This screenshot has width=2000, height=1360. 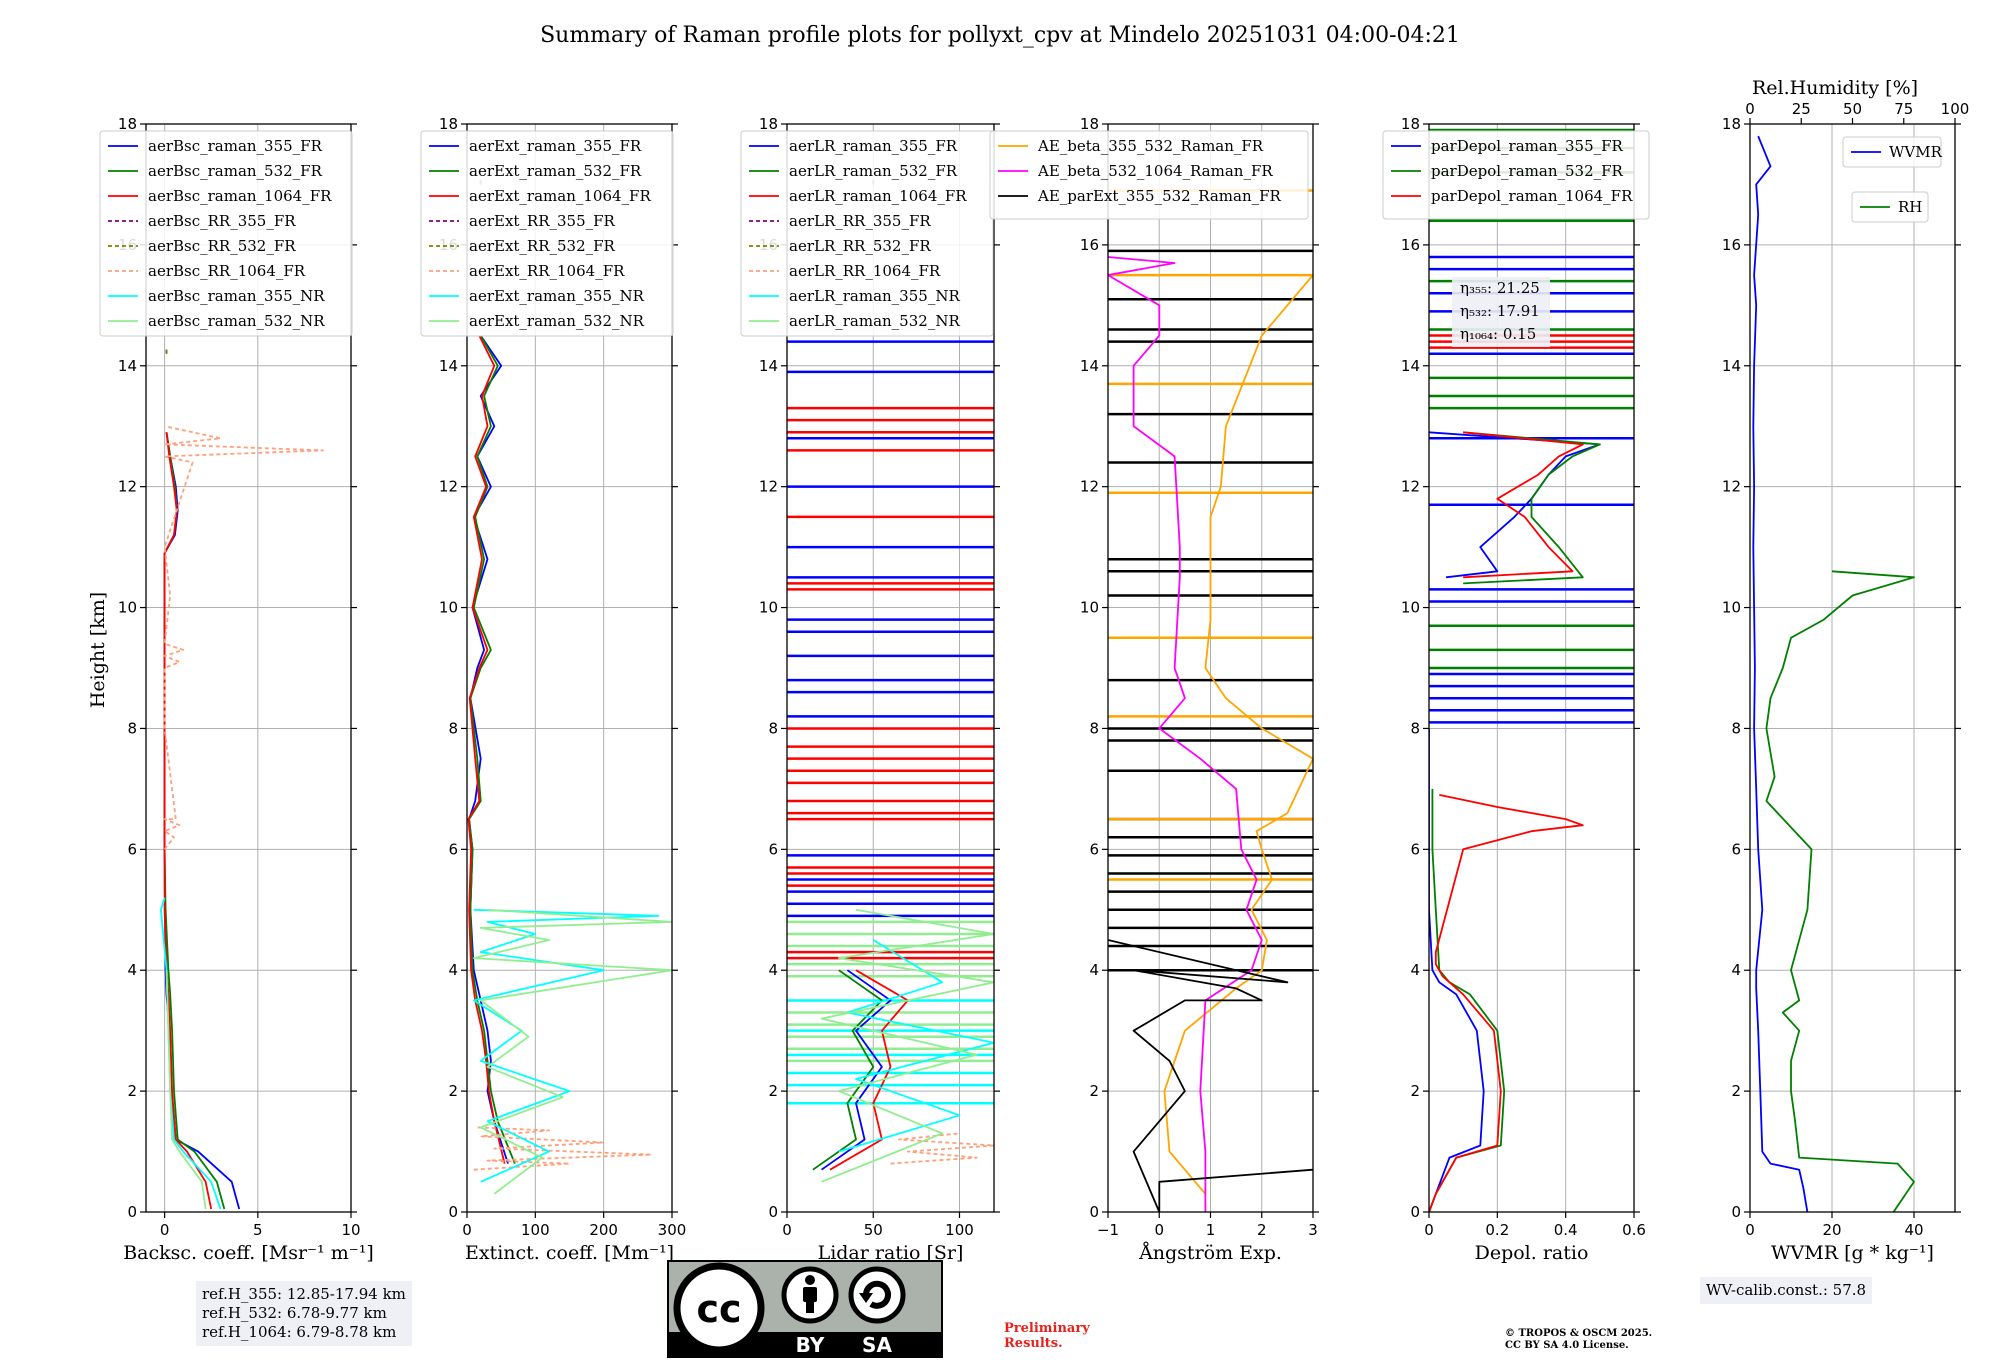 I want to click on legend-label: AE_beta_532_1064_Raman_FR, so click(x=1155, y=171).